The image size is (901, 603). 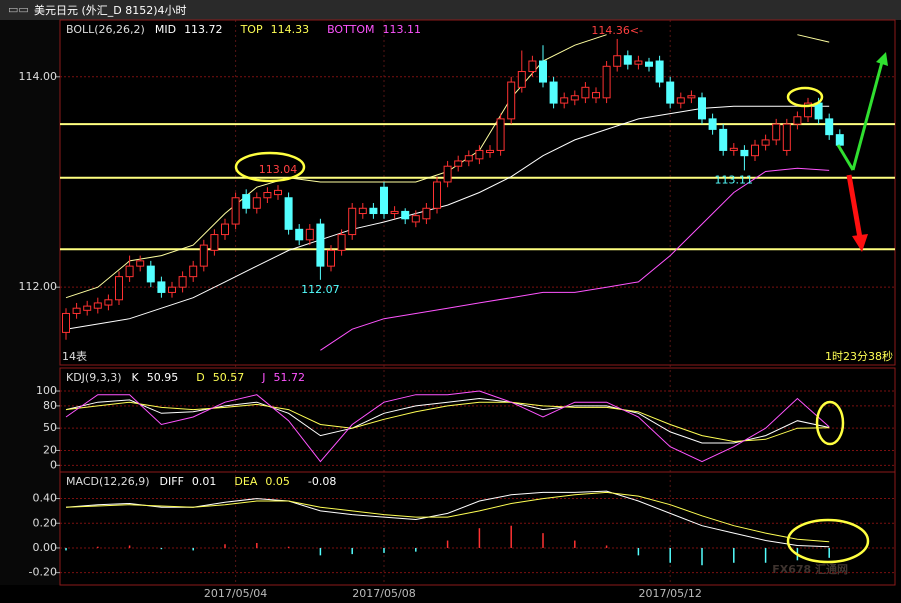 I want to click on readout-label: DEA, so click(x=245, y=481).